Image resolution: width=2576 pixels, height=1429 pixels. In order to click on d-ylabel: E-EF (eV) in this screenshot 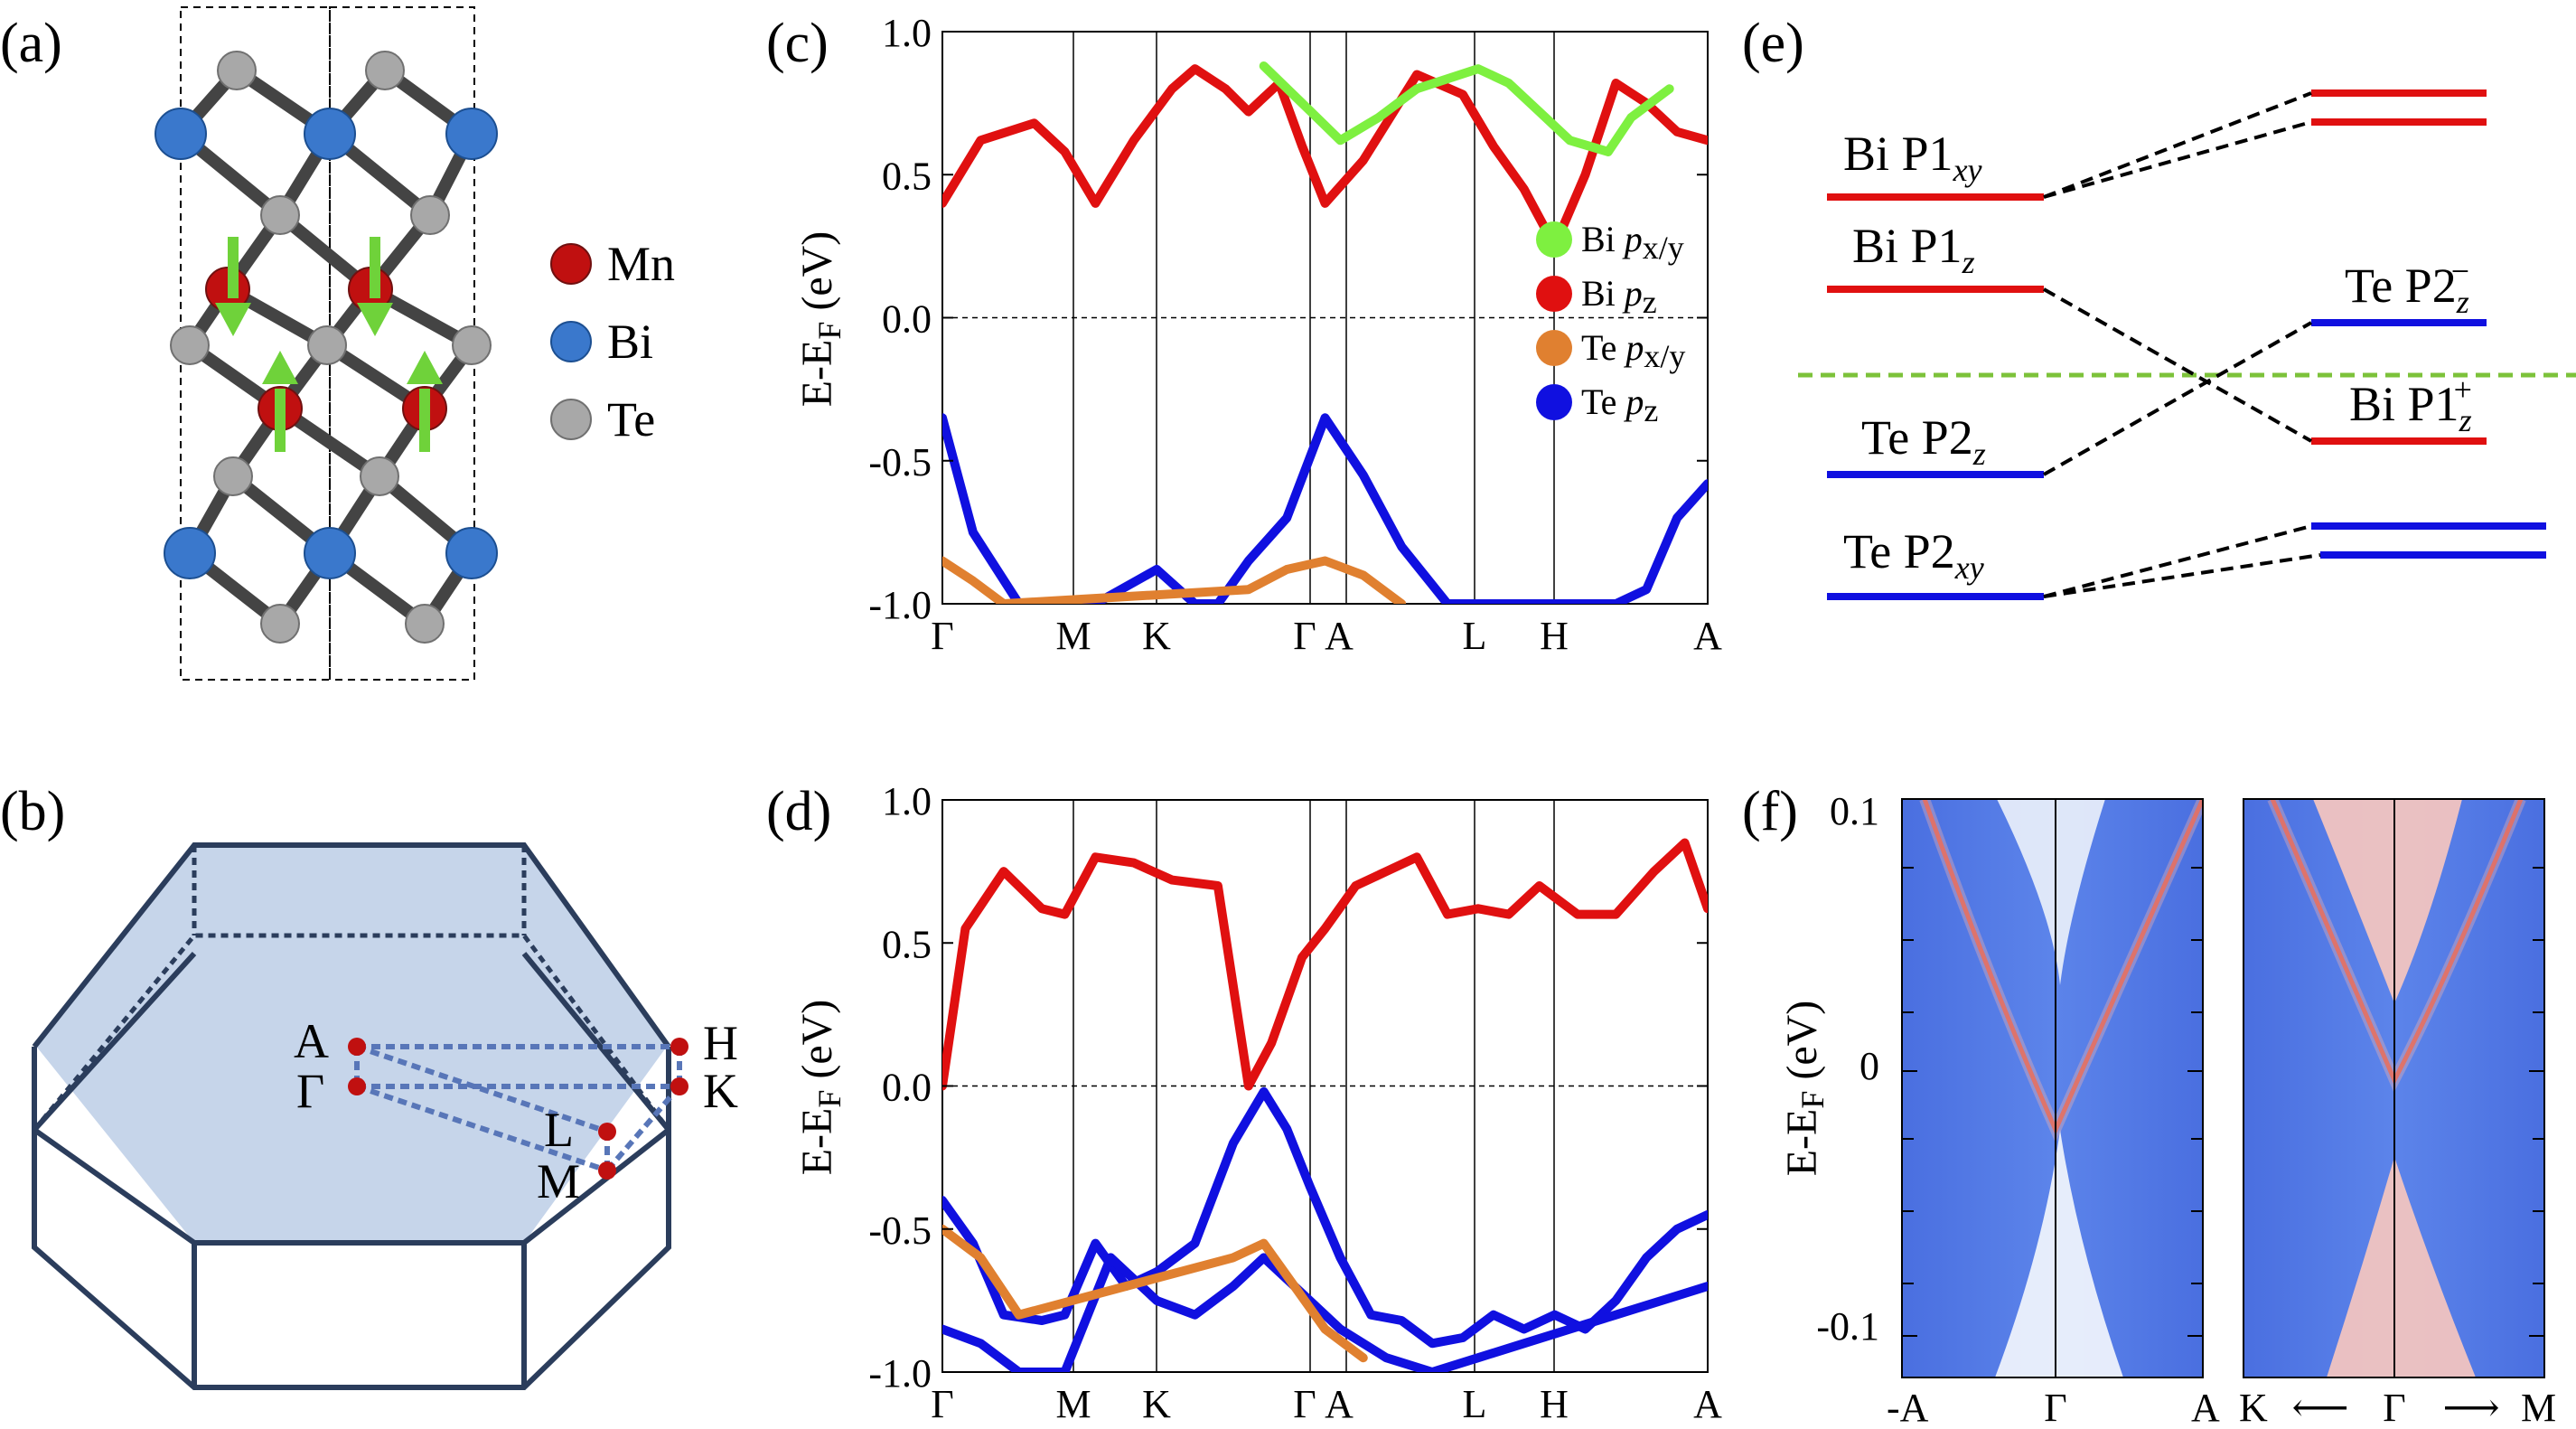, I will do `click(820, 1088)`.